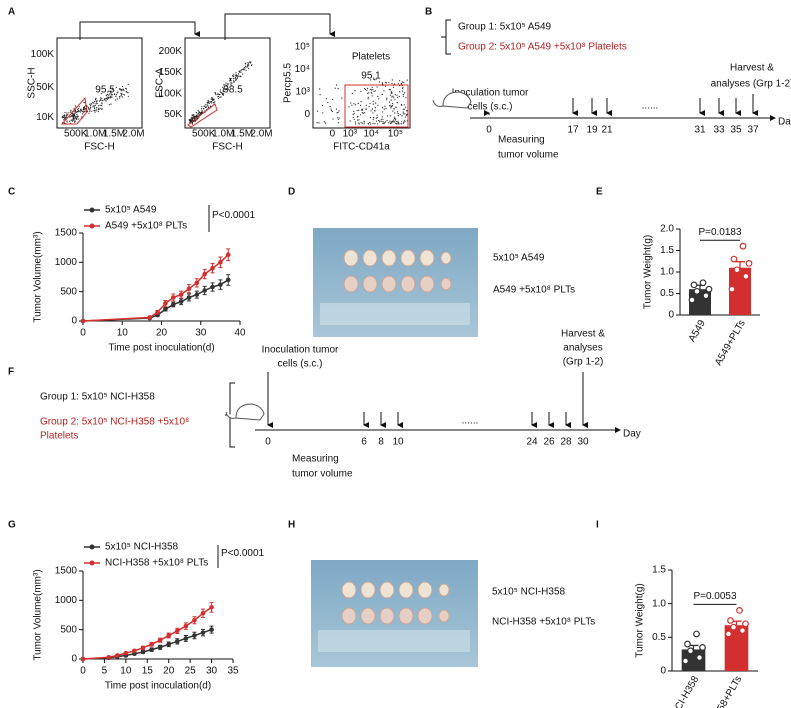 Image resolution: width=791 pixels, height=708 pixels. I want to click on timeline-axis-label: Day, so click(784, 122).